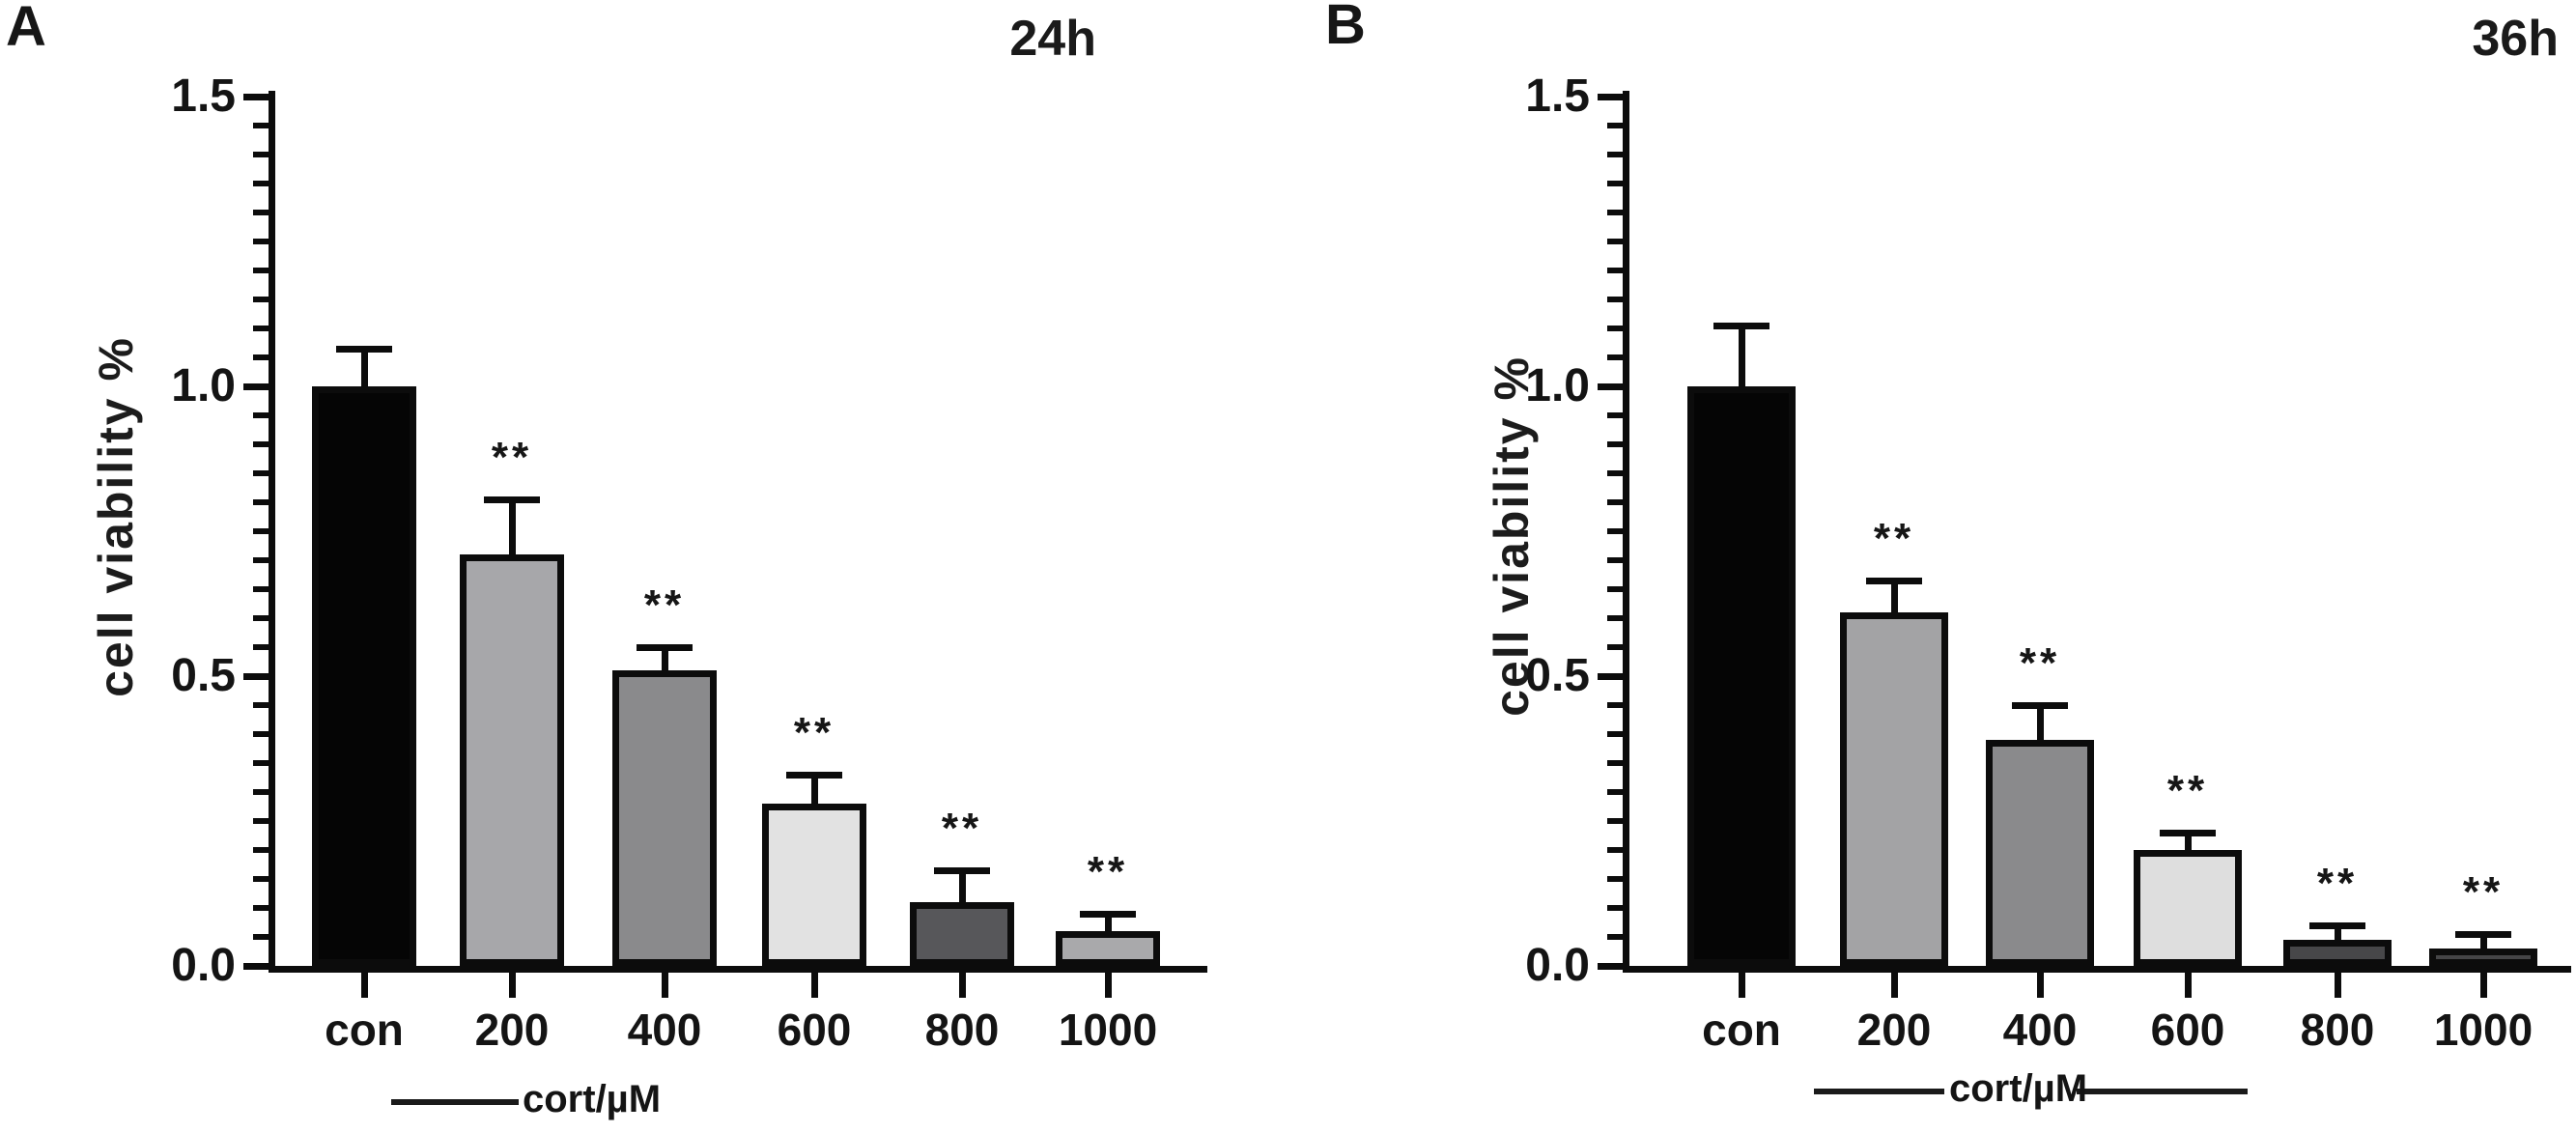  What do you see at coordinates (738, 969) in the screenshot?
I see `x-axis-line` at bounding box center [738, 969].